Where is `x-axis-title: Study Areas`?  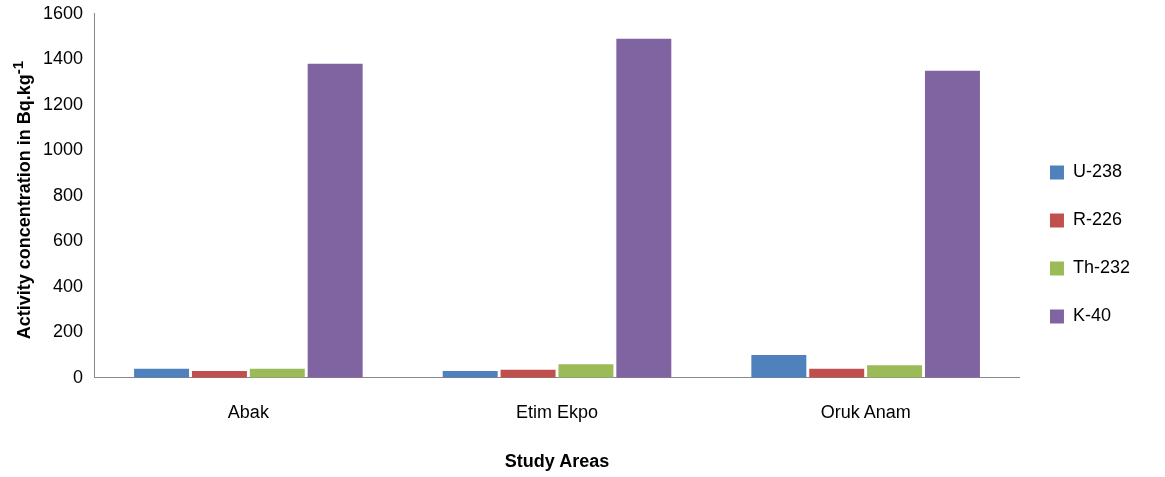 x-axis-title: Study Areas is located at coordinates (557, 461).